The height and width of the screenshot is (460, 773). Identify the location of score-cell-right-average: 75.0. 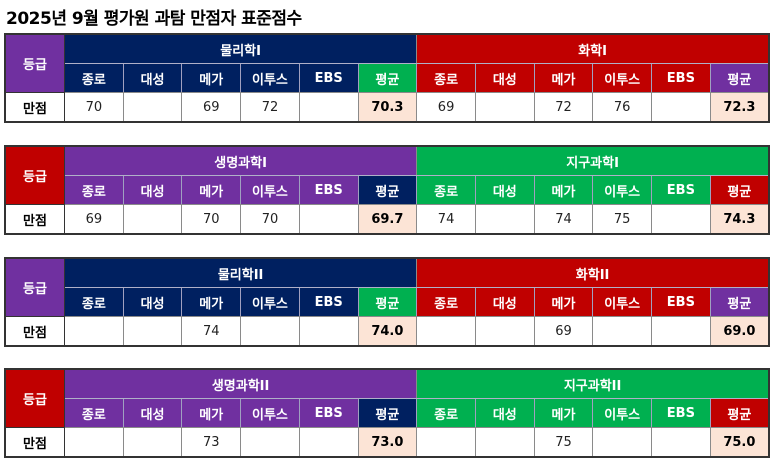
(739, 442).